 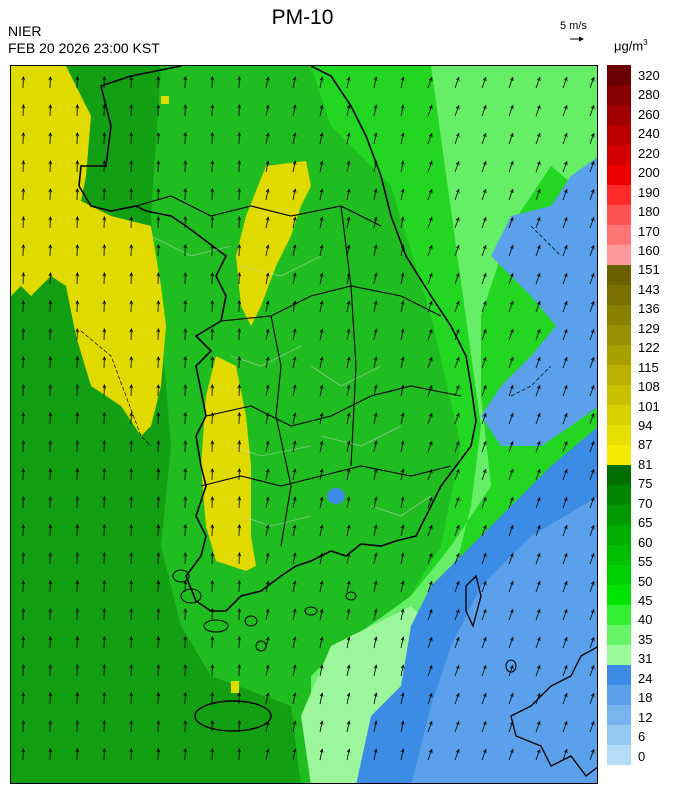 What do you see at coordinates (645, 42) in the screenshot?
I see `unit-exponent: 3` at bounding box center [645, 42].